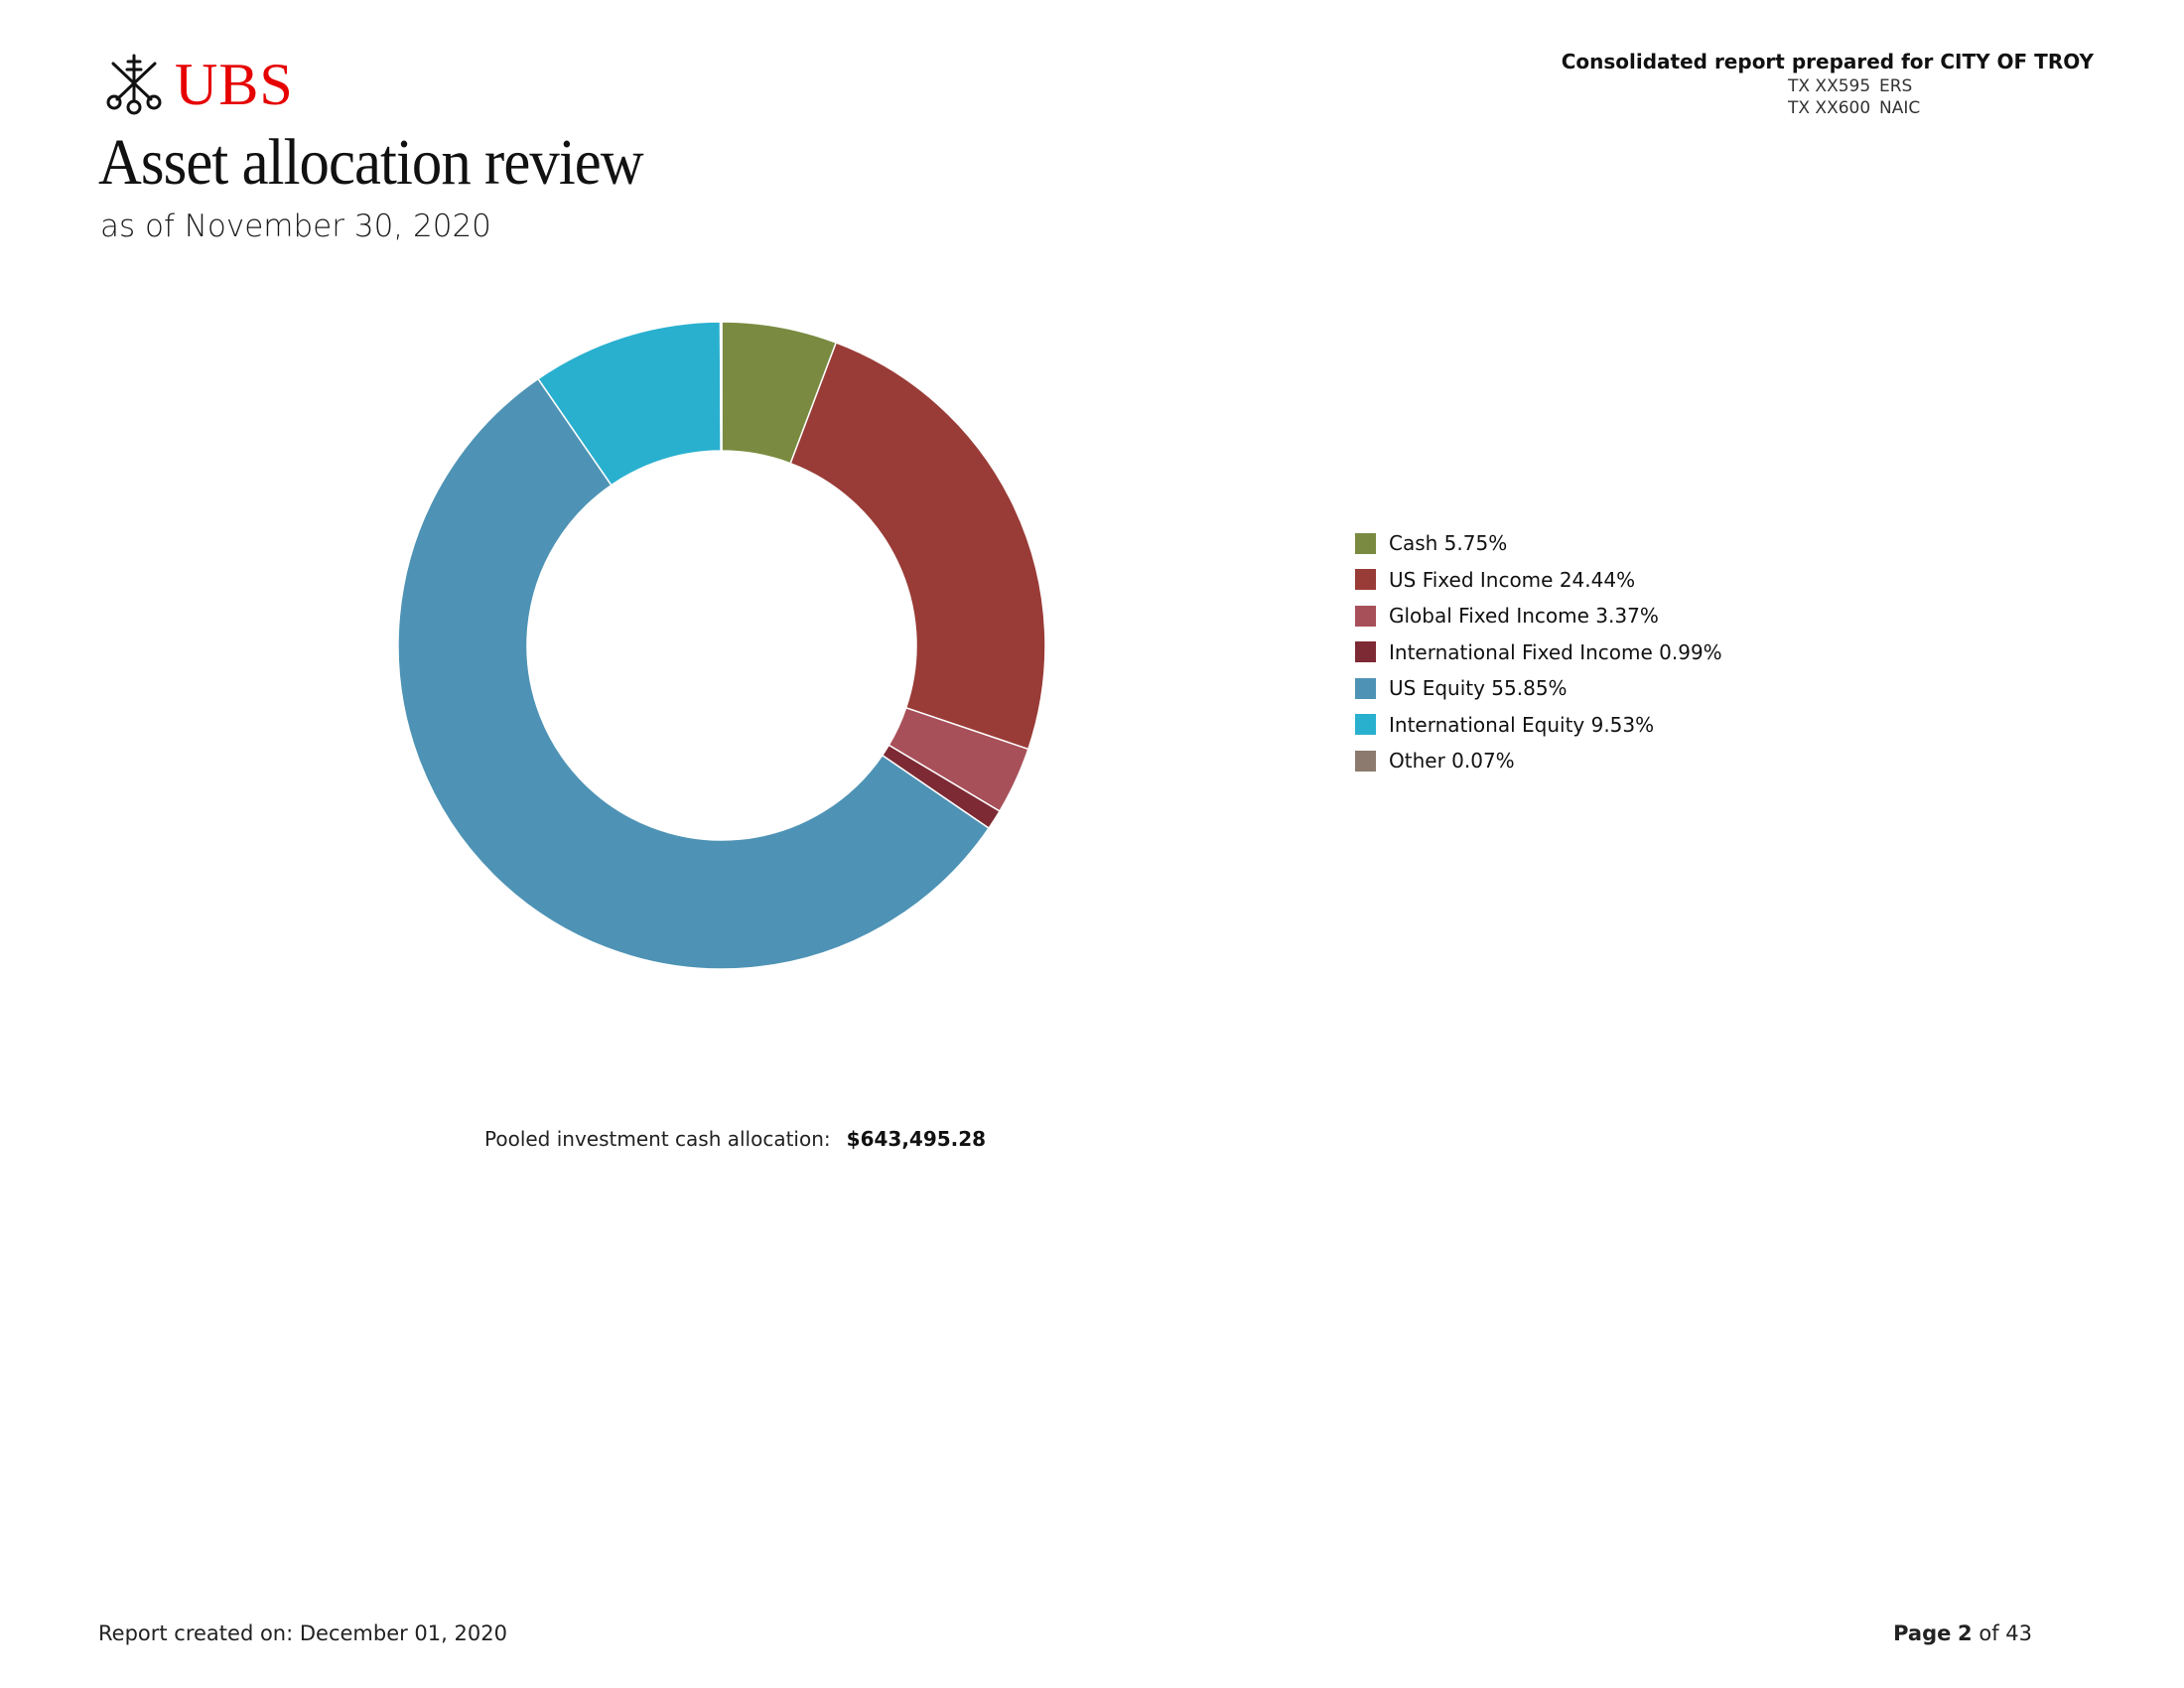  What do you see at coordinates (234, 84) in the screenshot?
I see `logo-wordmark: UBS` at bounding box center [234, 84].